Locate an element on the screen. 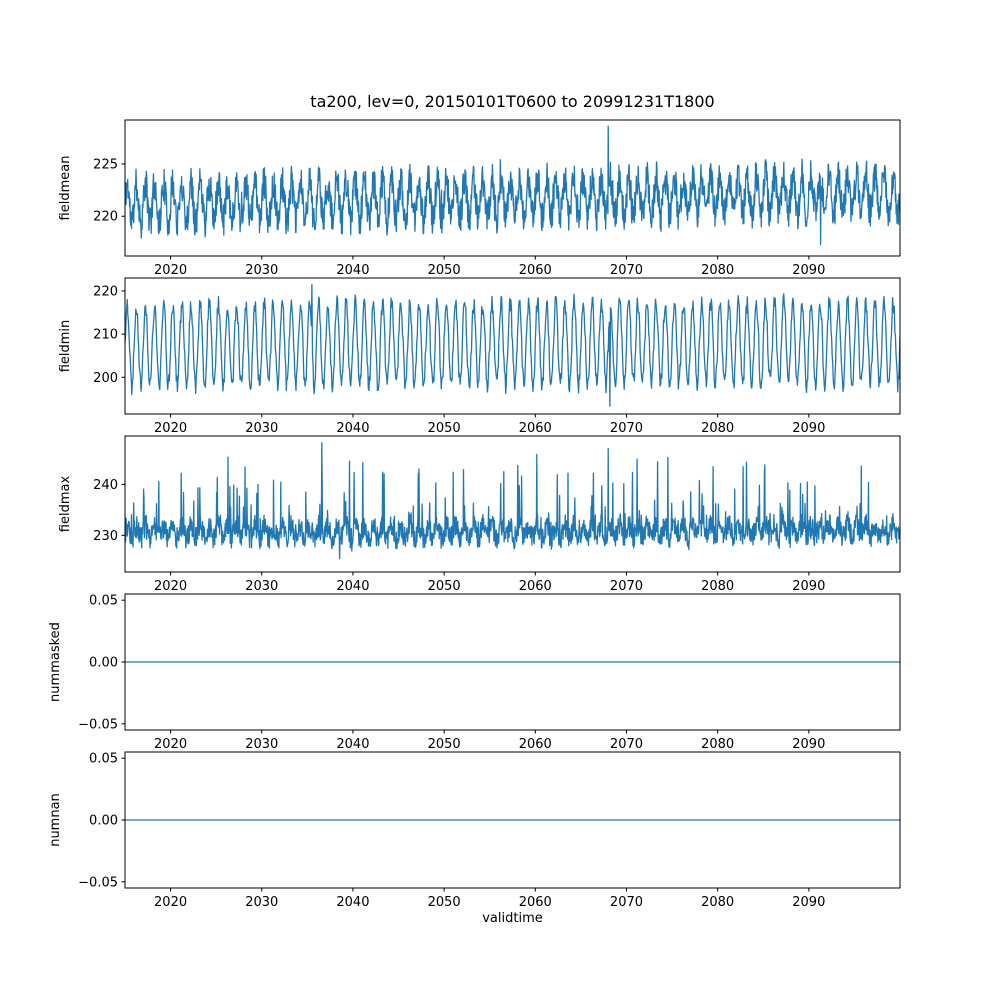  subplot-fieldmean: 2020 2030 2040 2050 2060 2070 2080 2090 220 225 is located at coordinates (497, 198).